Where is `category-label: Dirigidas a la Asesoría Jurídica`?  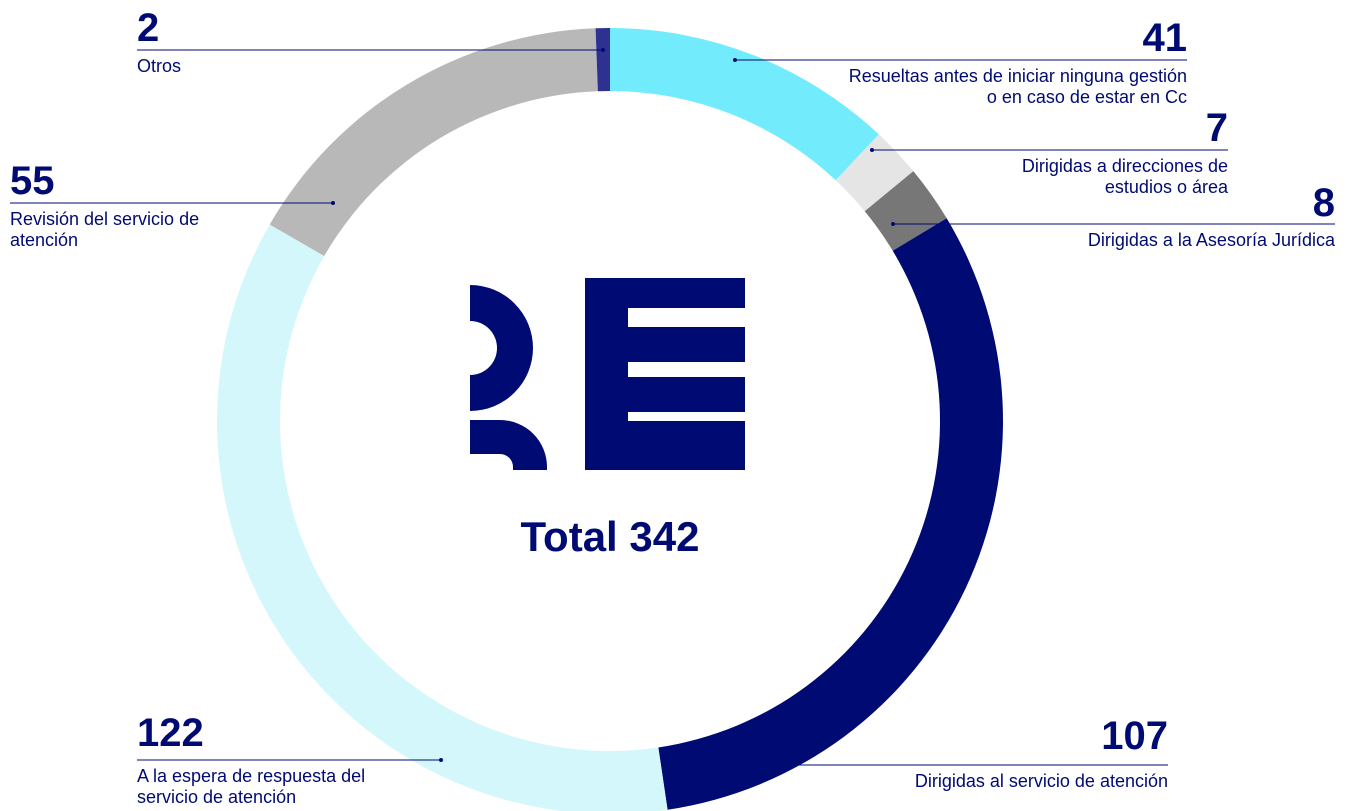
category-label: Dirigidas a la Asesoría Jurídica is located at coordinates (1211, 240).